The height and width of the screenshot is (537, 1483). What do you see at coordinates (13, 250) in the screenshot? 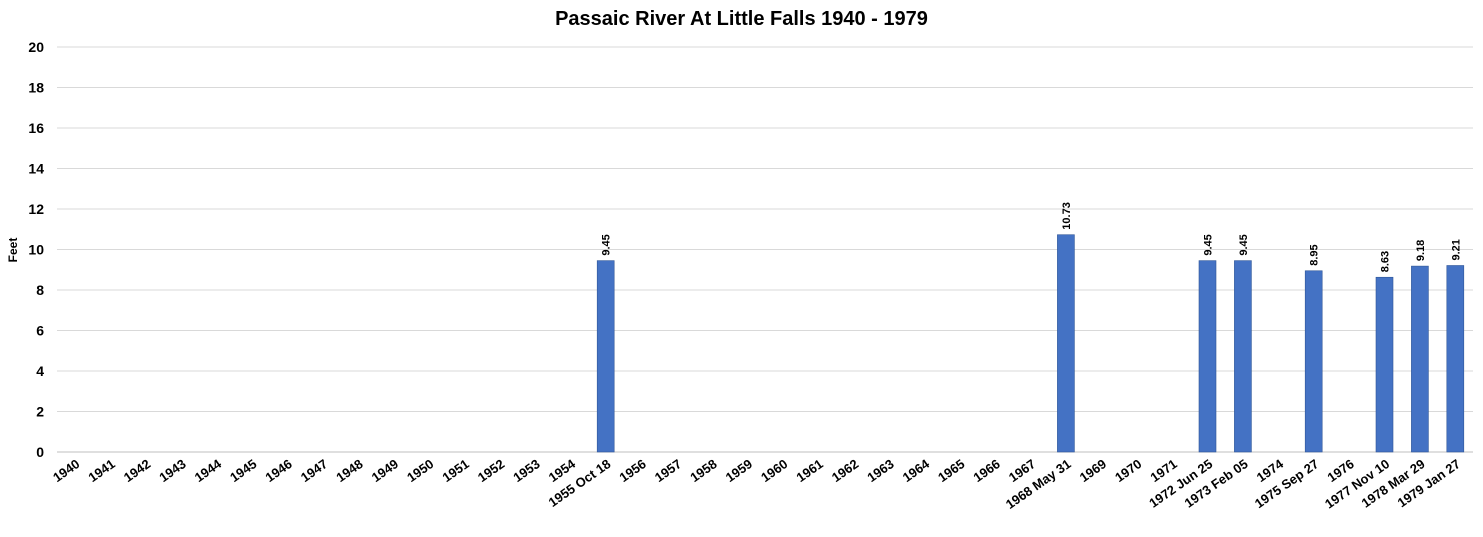
I see `y-axis-label: Feet` at bounding box center [13, 250].